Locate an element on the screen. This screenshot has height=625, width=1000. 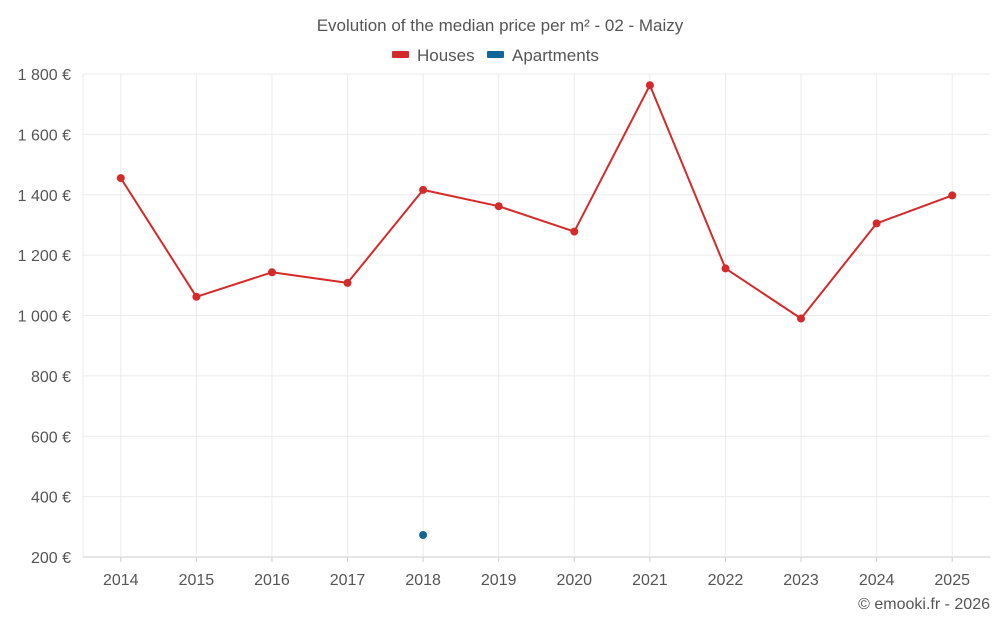
x-tick-label: 2025 is located at coordinates (952, 580).